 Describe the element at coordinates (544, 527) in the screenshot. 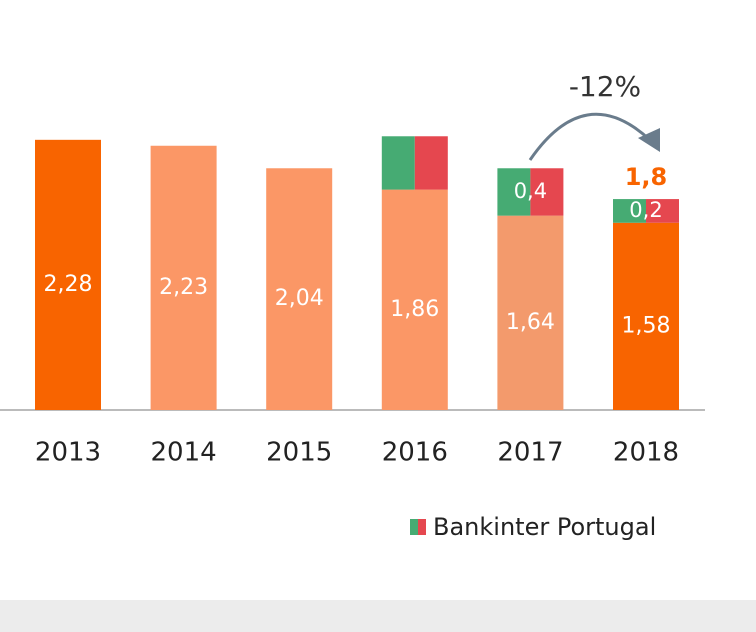

I see `legend-label: Bankinter Portugal` at that location.